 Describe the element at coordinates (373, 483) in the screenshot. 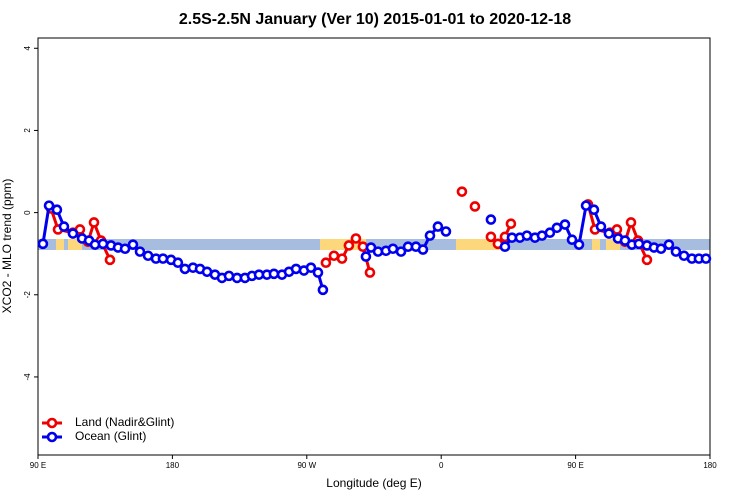

I see `x-axis-label: Longitude (deg E)` at that location.